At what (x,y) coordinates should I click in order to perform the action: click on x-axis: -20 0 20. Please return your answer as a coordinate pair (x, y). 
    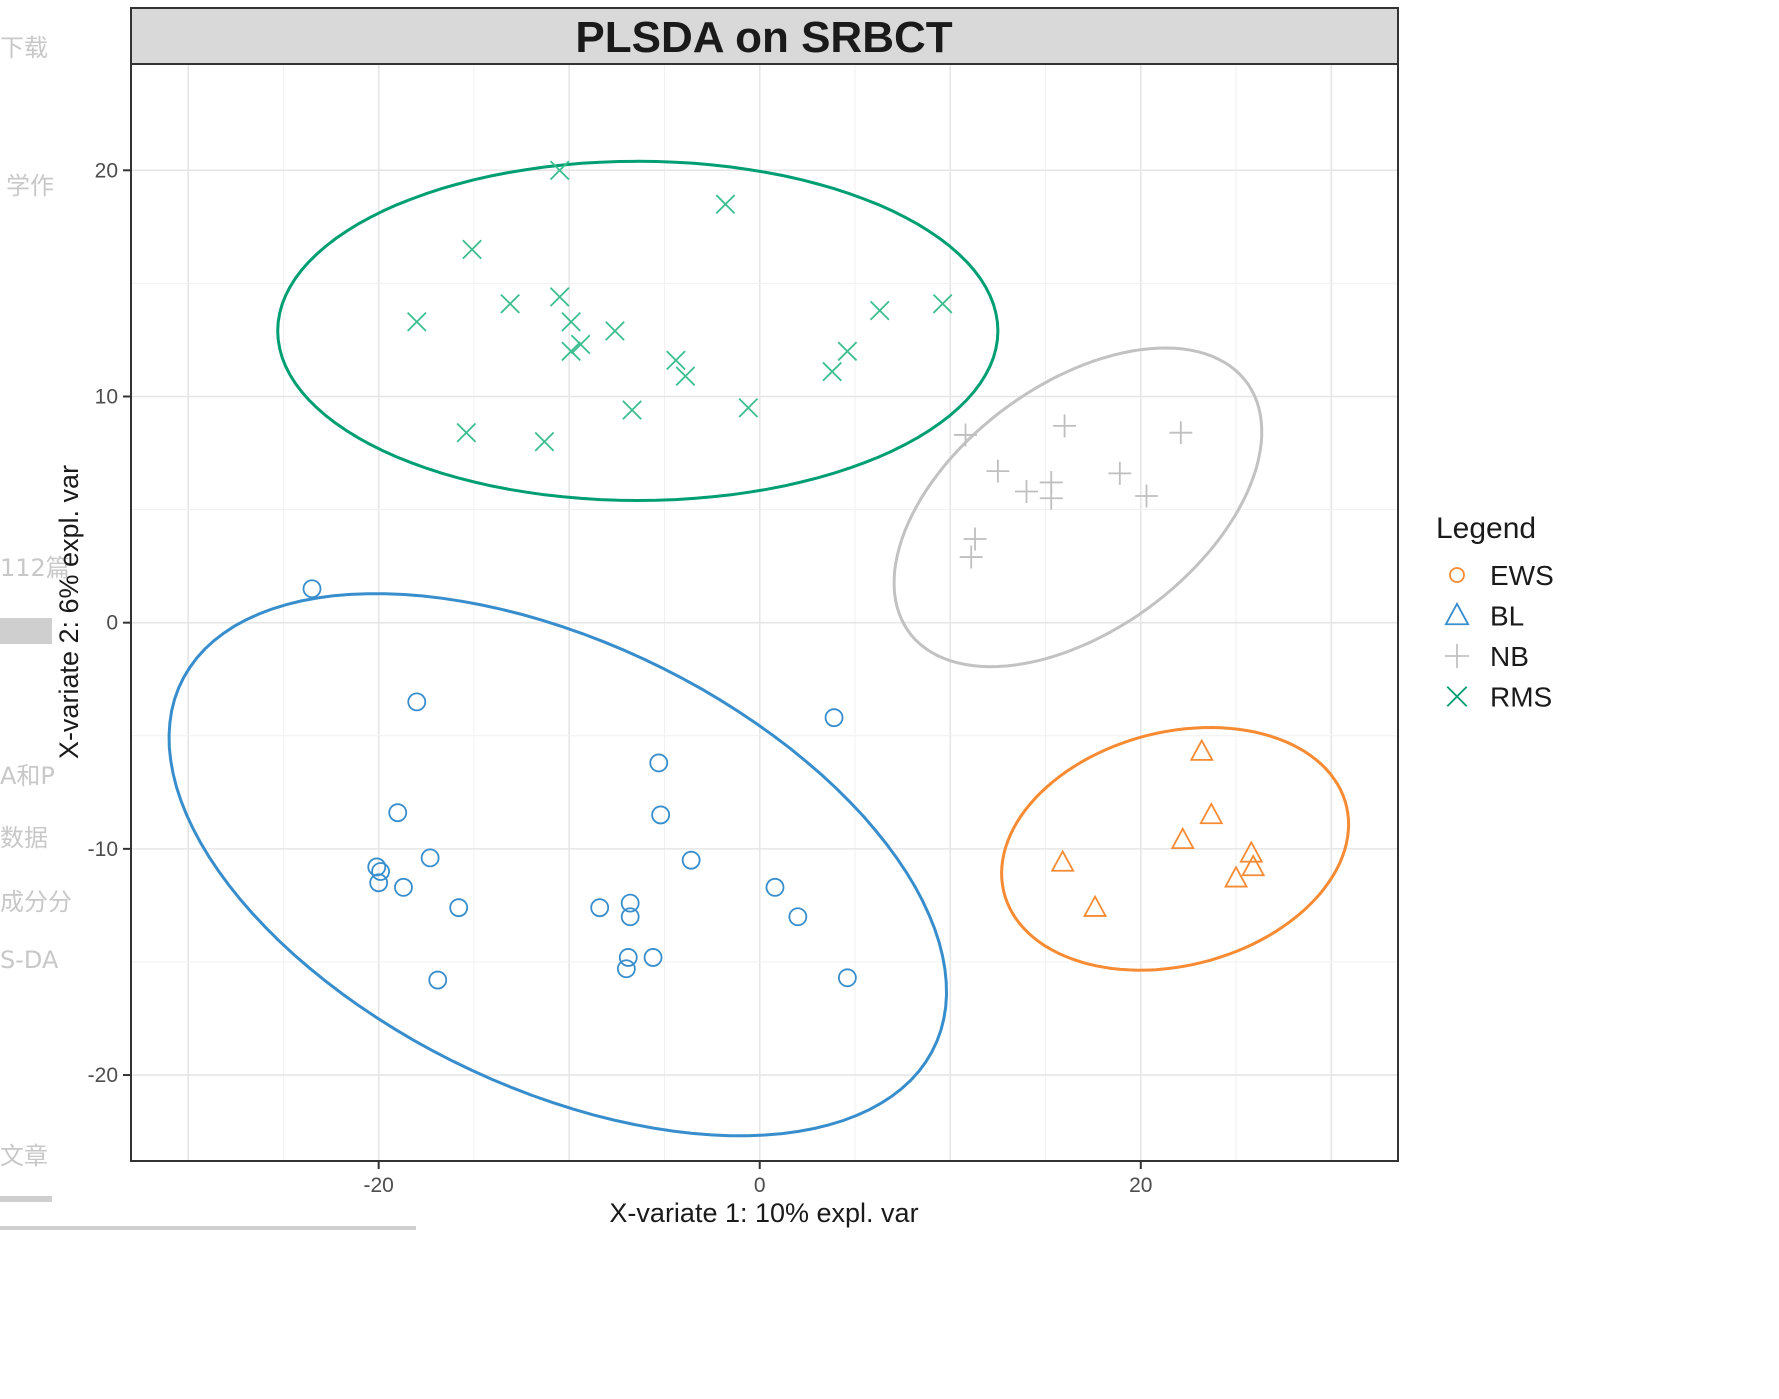
    Looking at the image, I should click on (758, 1179).